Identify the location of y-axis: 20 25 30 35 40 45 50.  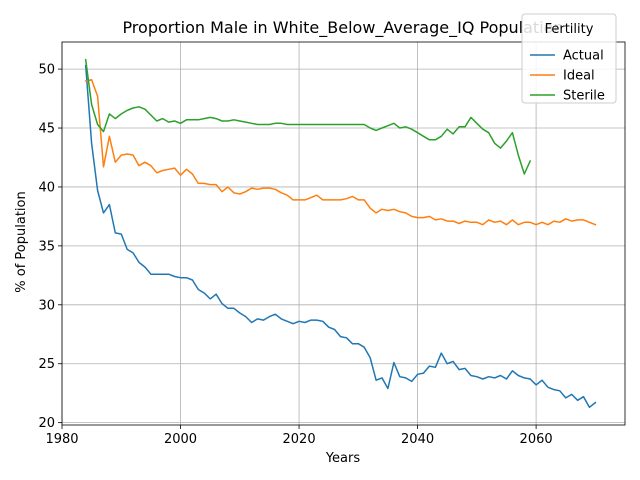
(50, 247).